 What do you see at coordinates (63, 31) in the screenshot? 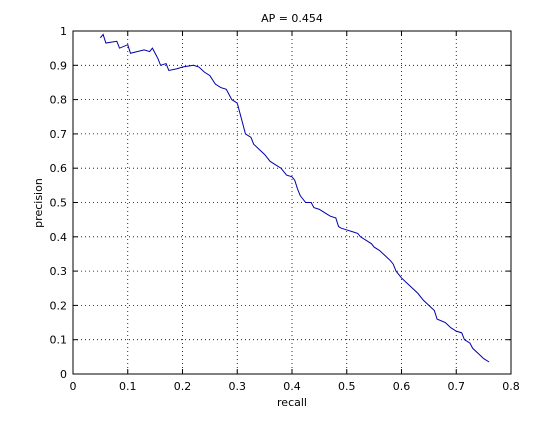
I see `y-tick-label: 1` at bounding box center [63, 31].